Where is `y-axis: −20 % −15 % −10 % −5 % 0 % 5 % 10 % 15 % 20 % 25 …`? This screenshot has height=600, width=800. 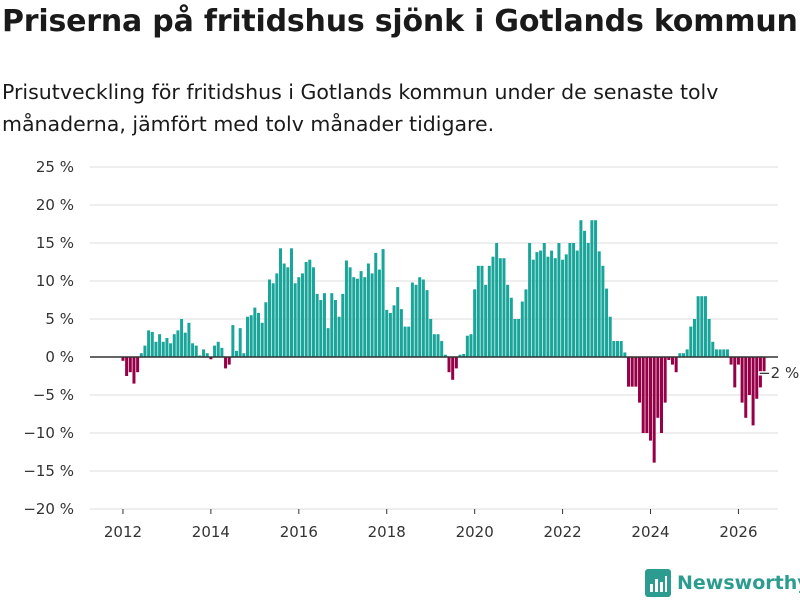 y-axis: −20 % −15 % −10 % −5 % 0 % 5 % 10 % 15 % 20 % 25 … is located at coordinates (48, 338).